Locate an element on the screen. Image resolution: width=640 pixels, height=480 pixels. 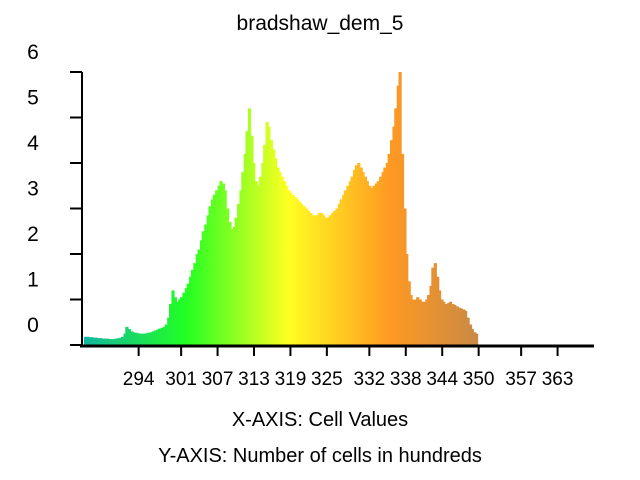
y-tick-label: 6 is located at coordinates (33, 52).